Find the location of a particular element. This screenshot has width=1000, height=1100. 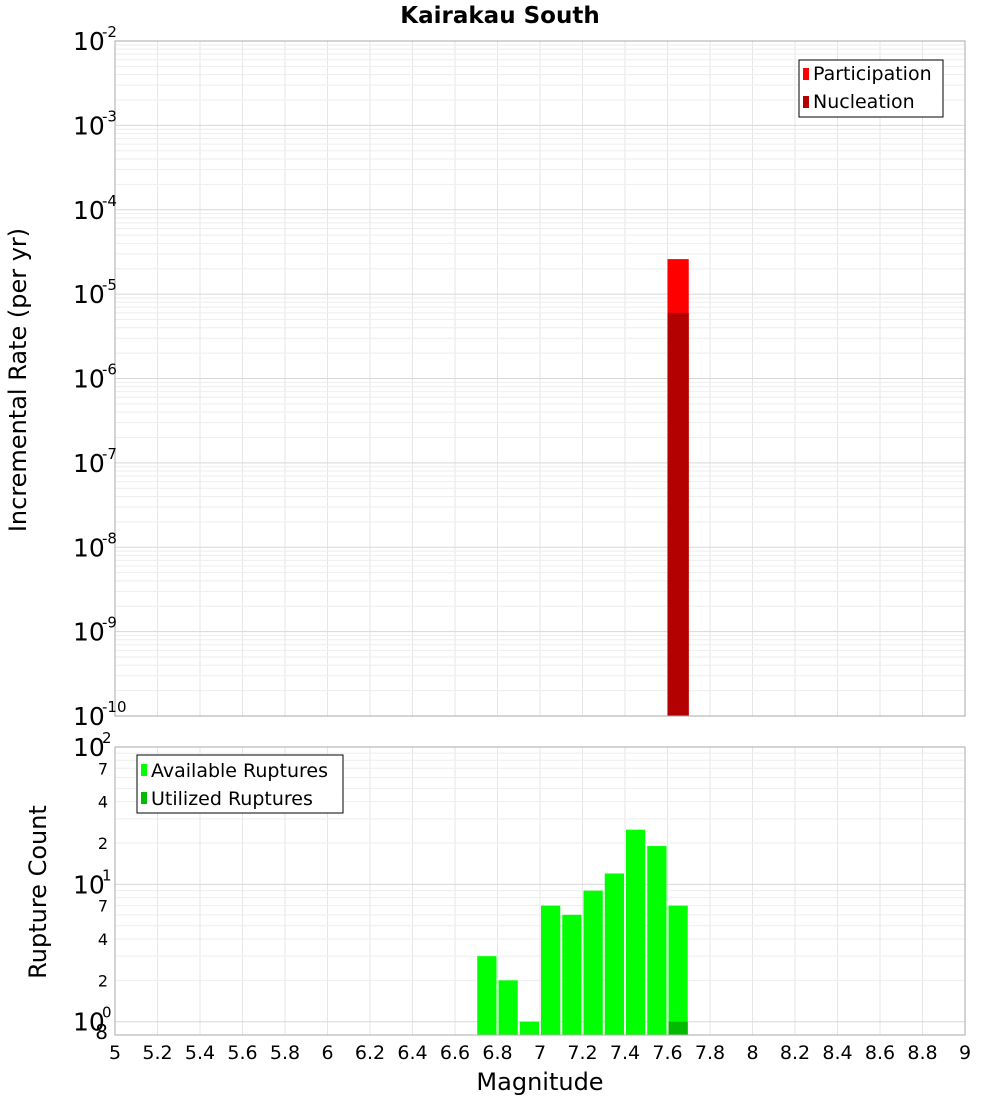

x-tick-label: 6.2 is located at coordinates (370, 1053).